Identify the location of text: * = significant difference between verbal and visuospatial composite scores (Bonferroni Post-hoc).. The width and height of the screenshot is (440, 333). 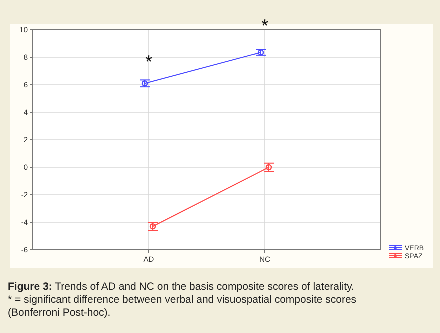
(182, 306).